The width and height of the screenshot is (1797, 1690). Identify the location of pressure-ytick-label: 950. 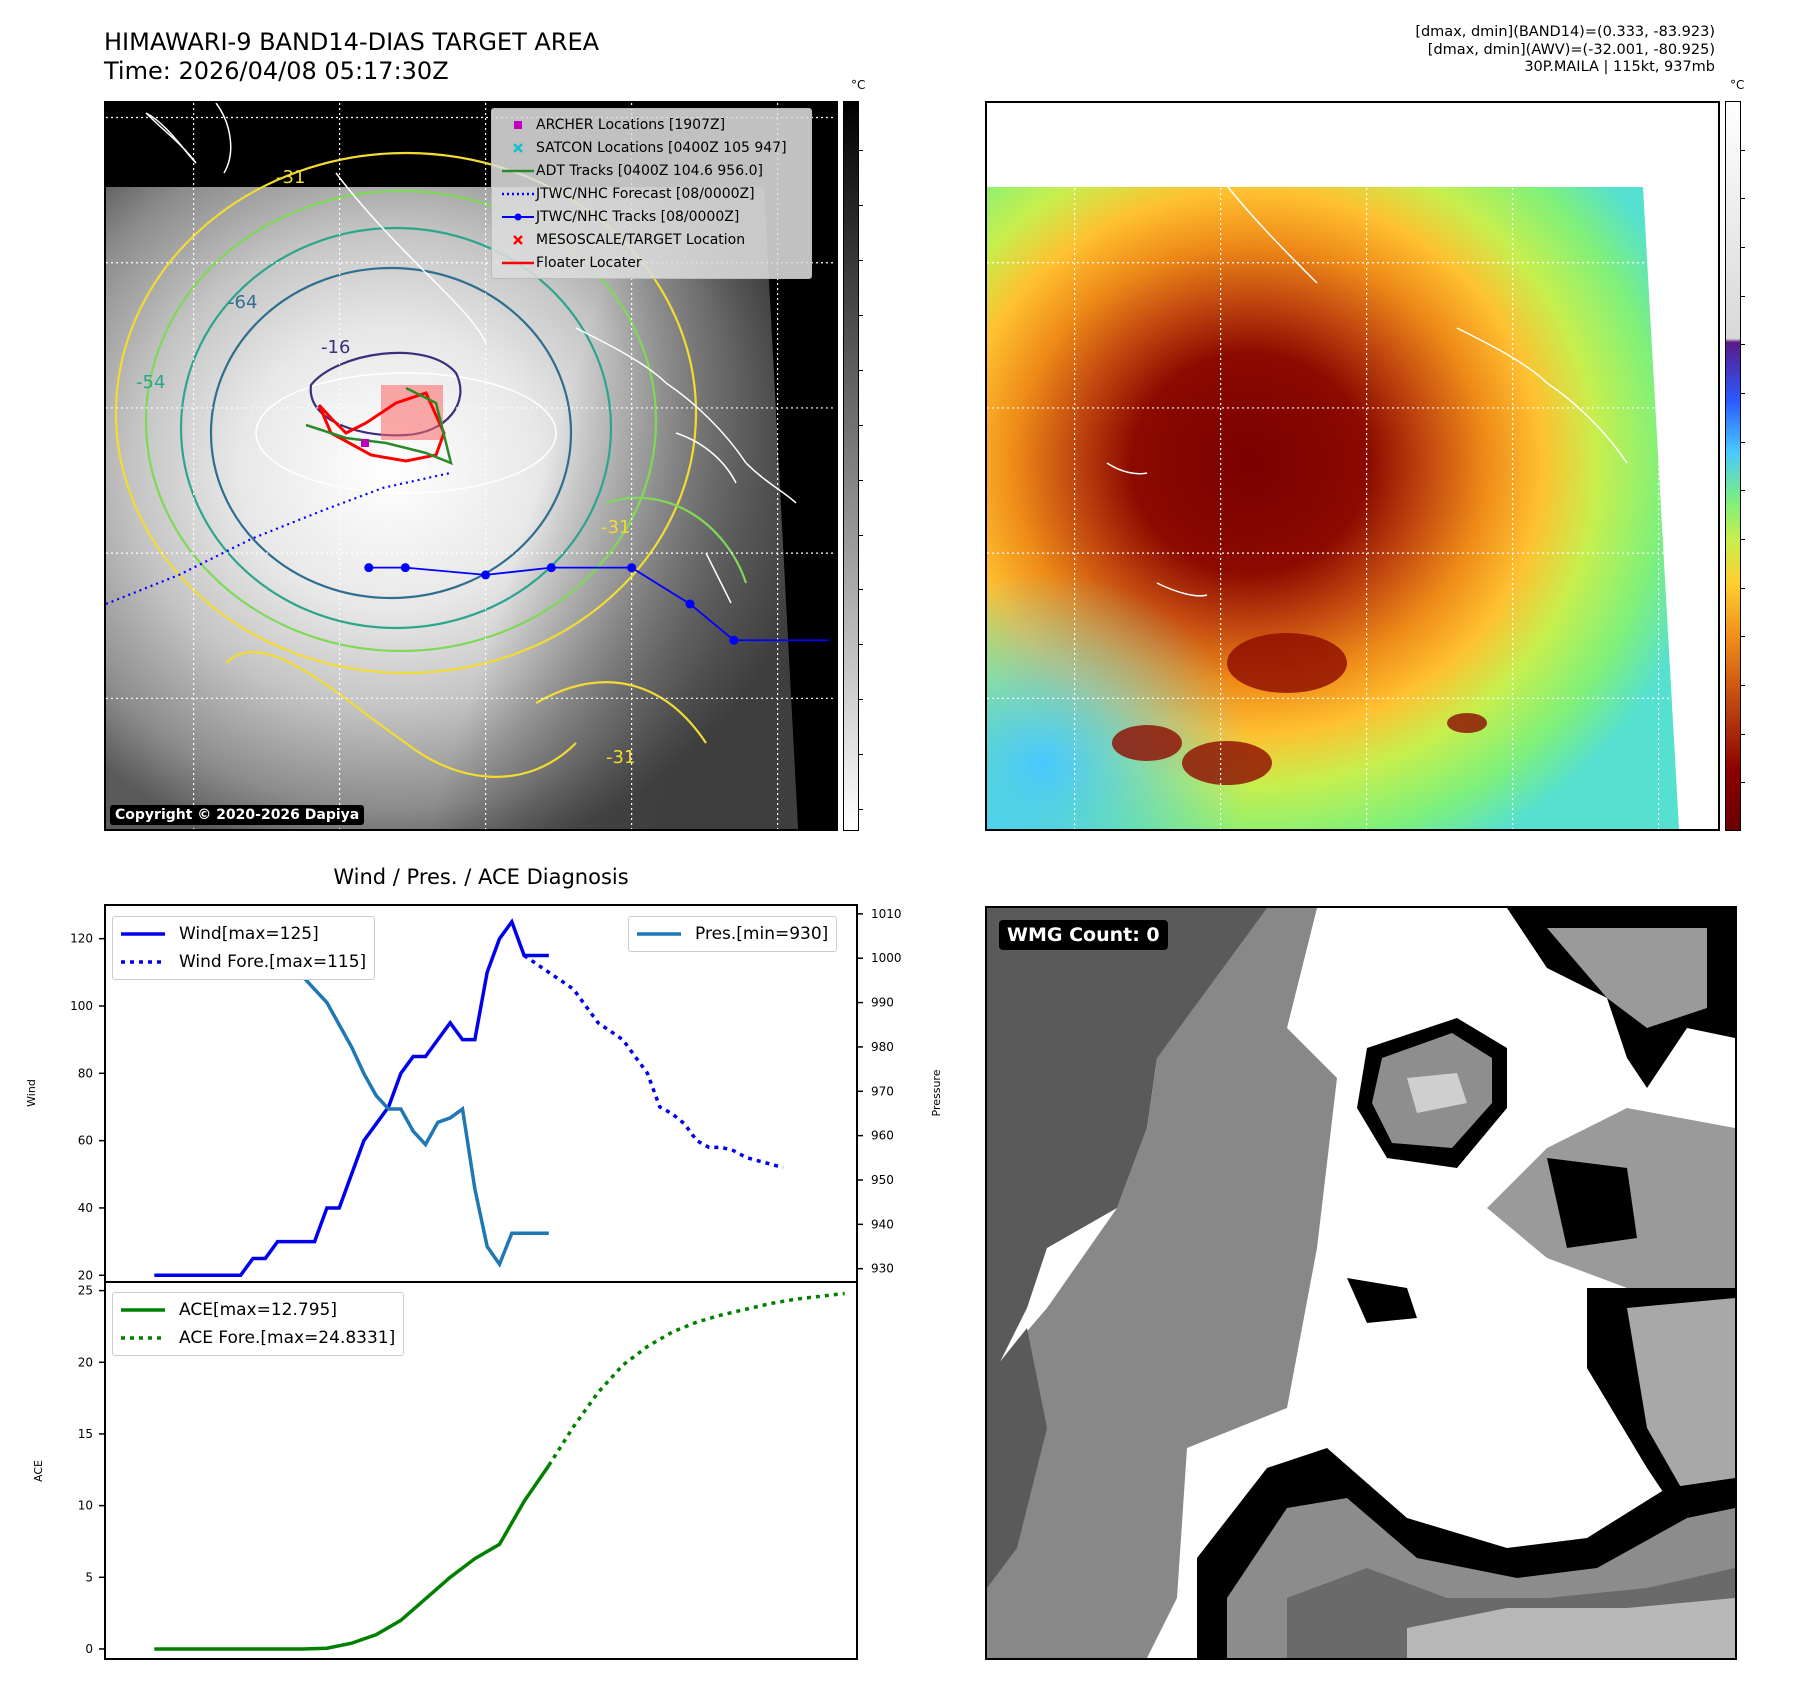
(882, 1180).